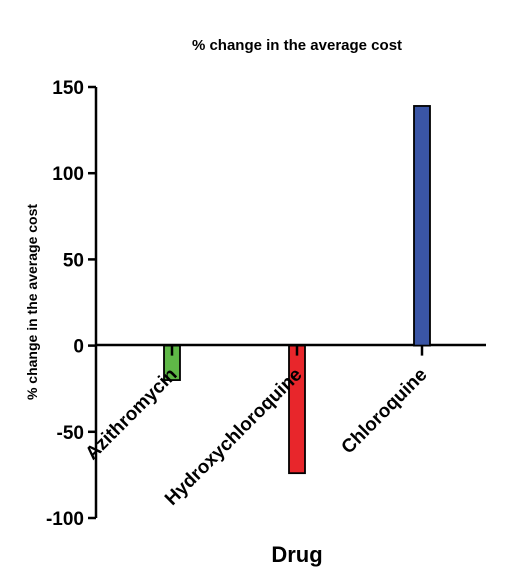  What do you see at coordinates (73, 260) in the screenshot?
I see `y-tick-label: 50` at bounding box center [73, 260].